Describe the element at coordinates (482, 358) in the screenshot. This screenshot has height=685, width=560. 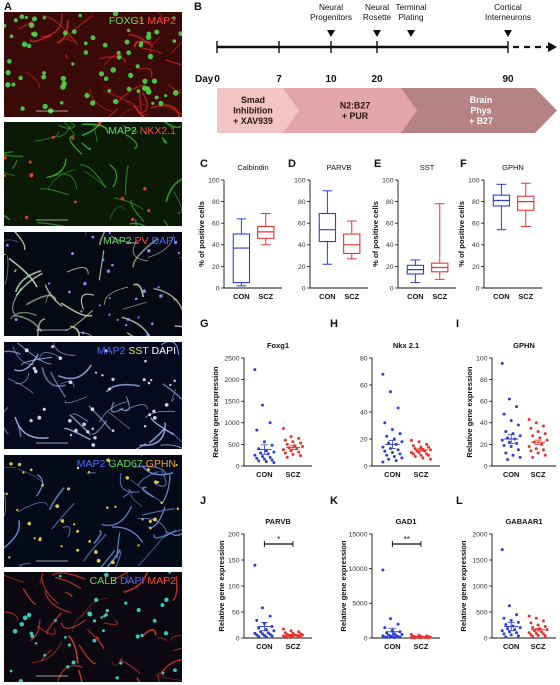
I see `y-tick-label: 100` at that location.